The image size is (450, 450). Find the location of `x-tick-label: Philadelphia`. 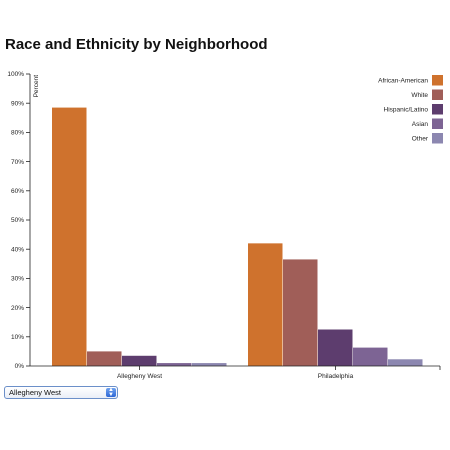

x-tick-label: Philadelphia is located at coordinates (336, 376).